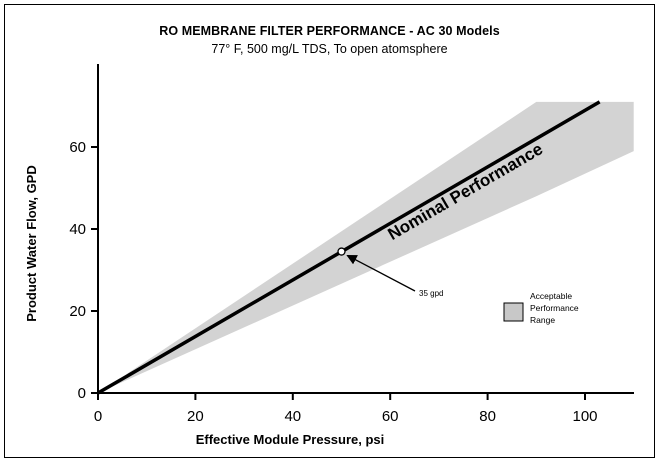 The width and height of the screenshot is (659, 462). Describe the element at coordinates (513, 312) in the screenshot. I see `legend-swatch` at that location.